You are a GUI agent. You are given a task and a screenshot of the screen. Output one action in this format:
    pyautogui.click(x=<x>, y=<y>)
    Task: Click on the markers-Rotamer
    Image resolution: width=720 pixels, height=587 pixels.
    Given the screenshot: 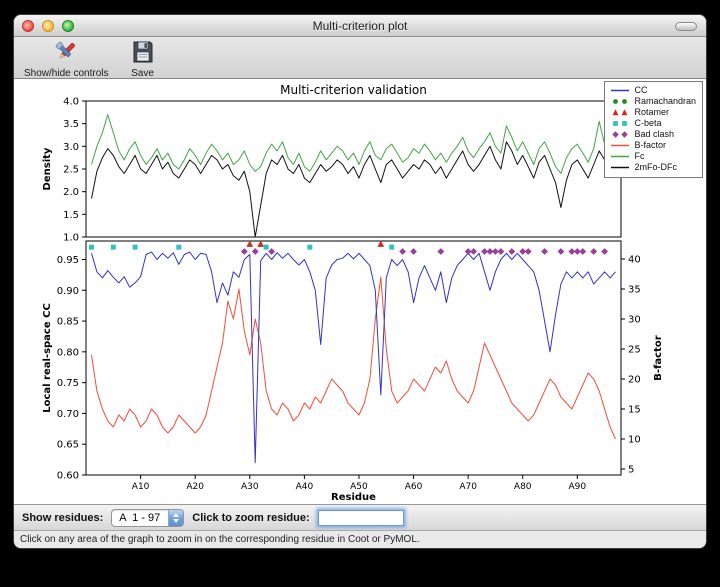 What is the action you would take?
    pyautogui.click(x=315, y=243)
    